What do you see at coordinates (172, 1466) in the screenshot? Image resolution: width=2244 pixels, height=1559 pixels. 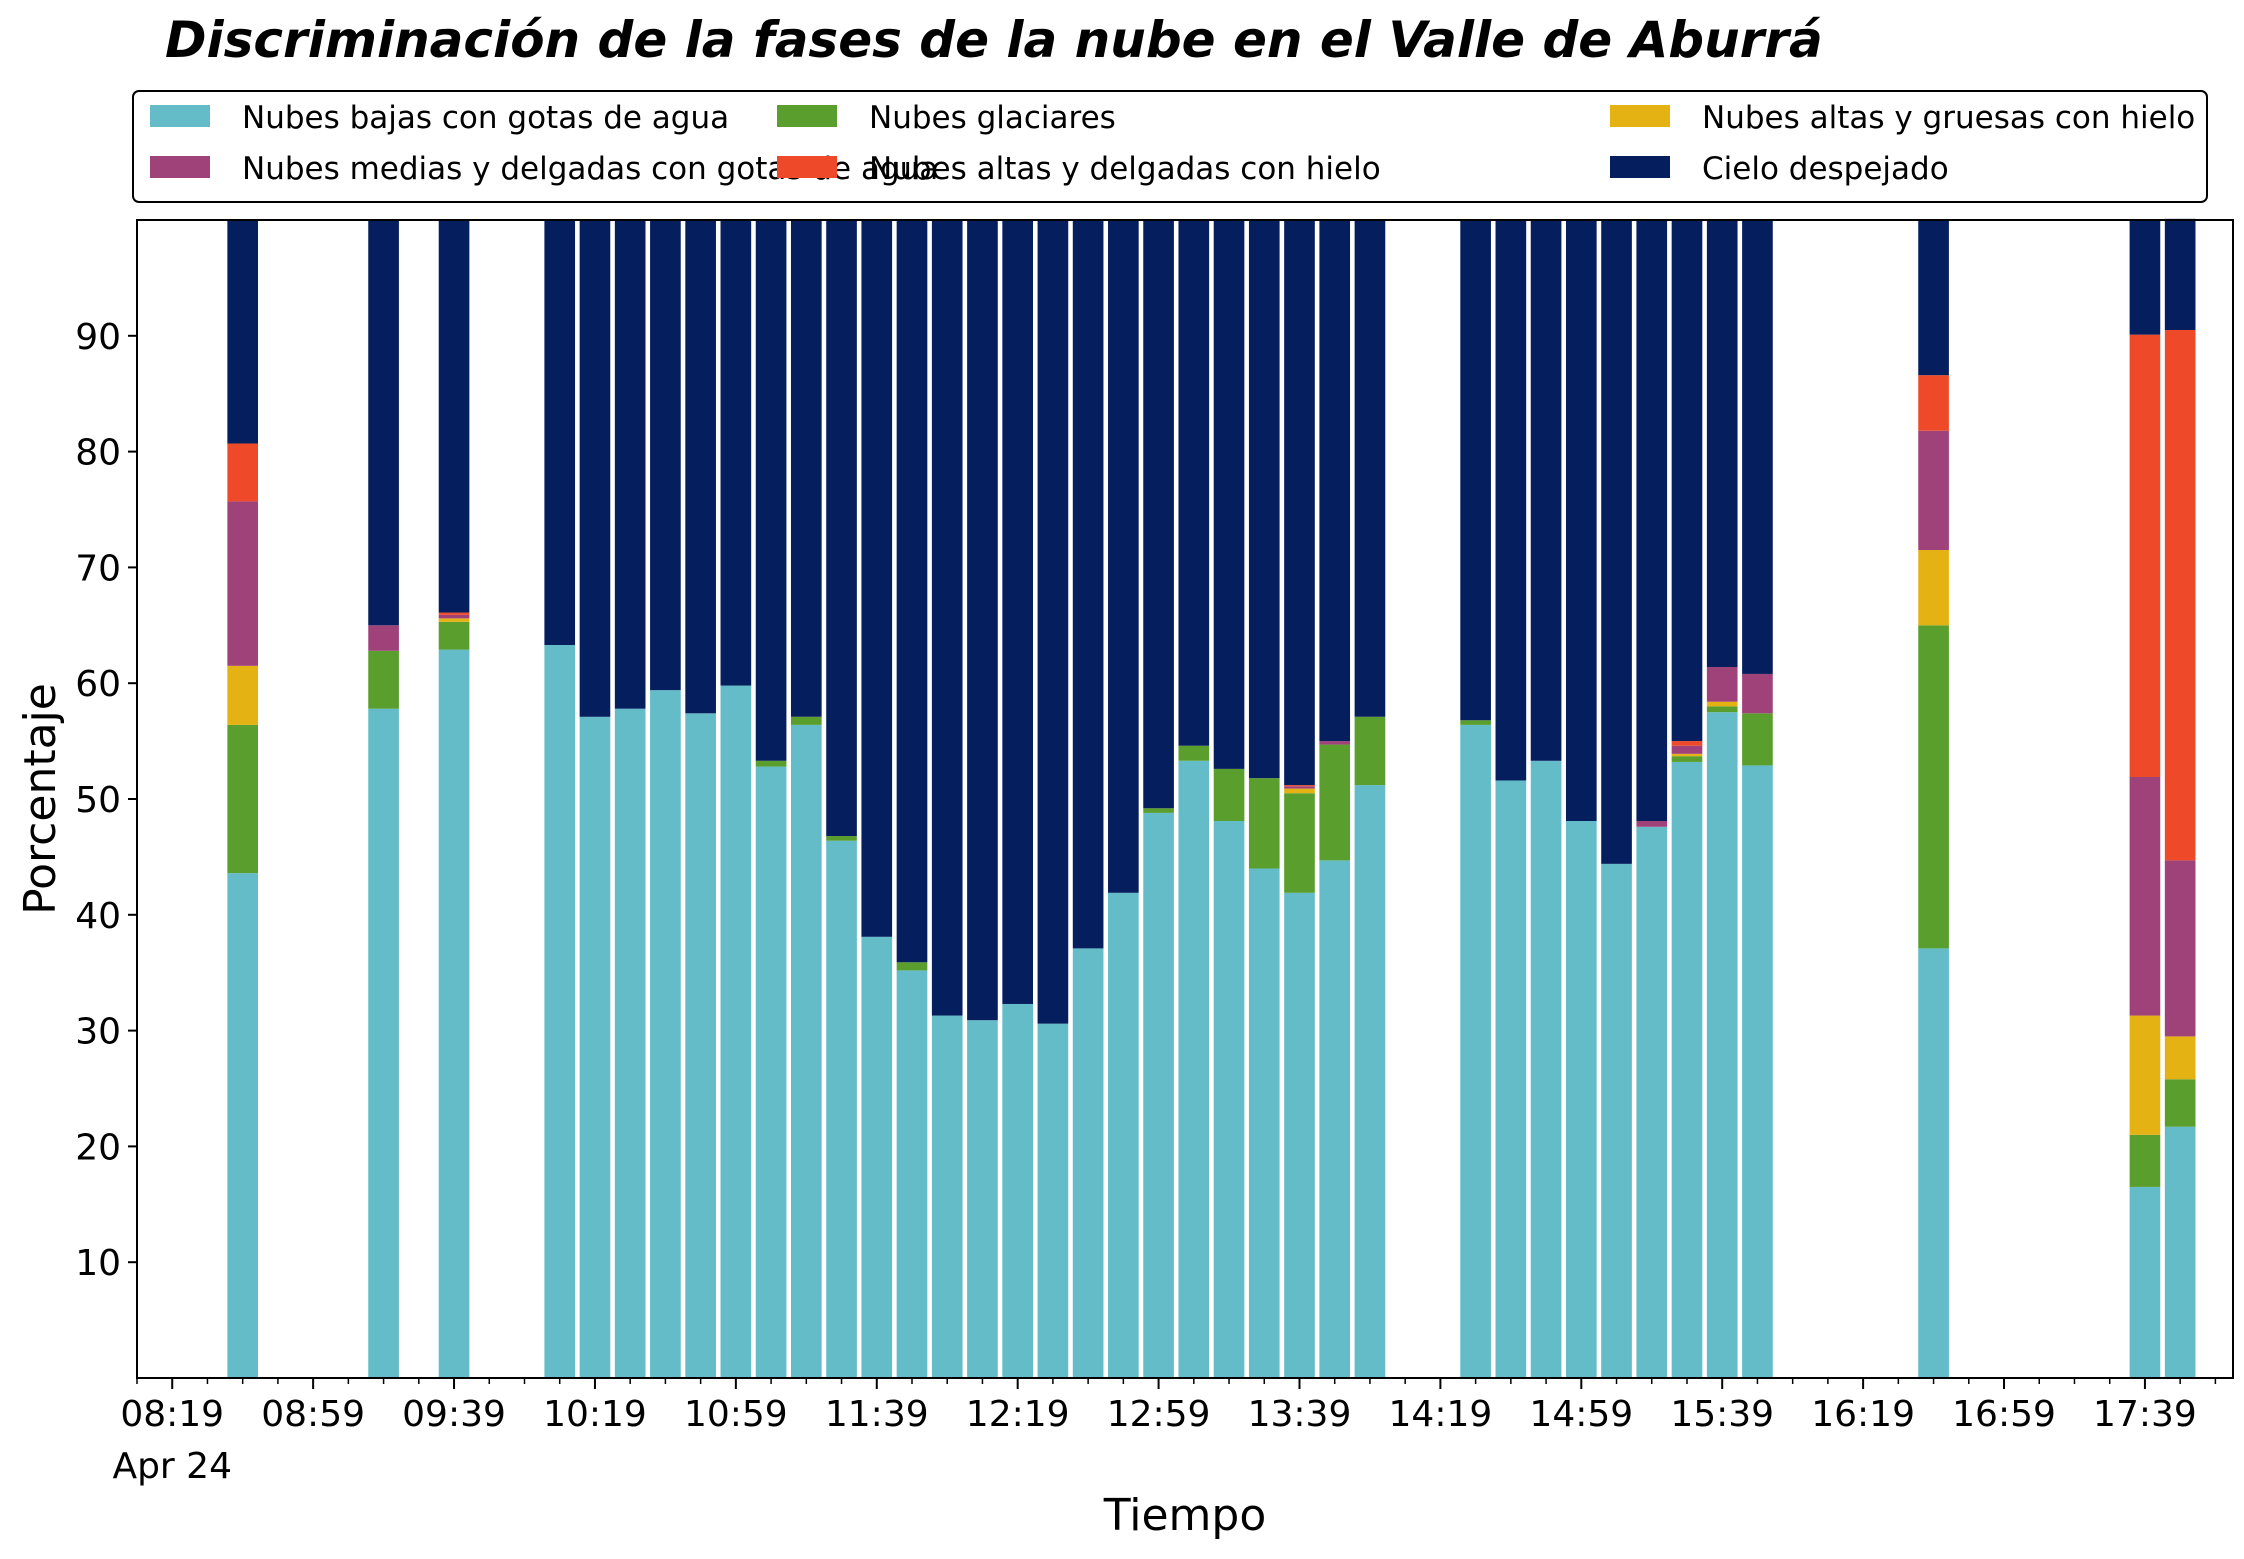 I see `x-tick-sublabel-0: Apr 24` at bounding box center [172, 1466].